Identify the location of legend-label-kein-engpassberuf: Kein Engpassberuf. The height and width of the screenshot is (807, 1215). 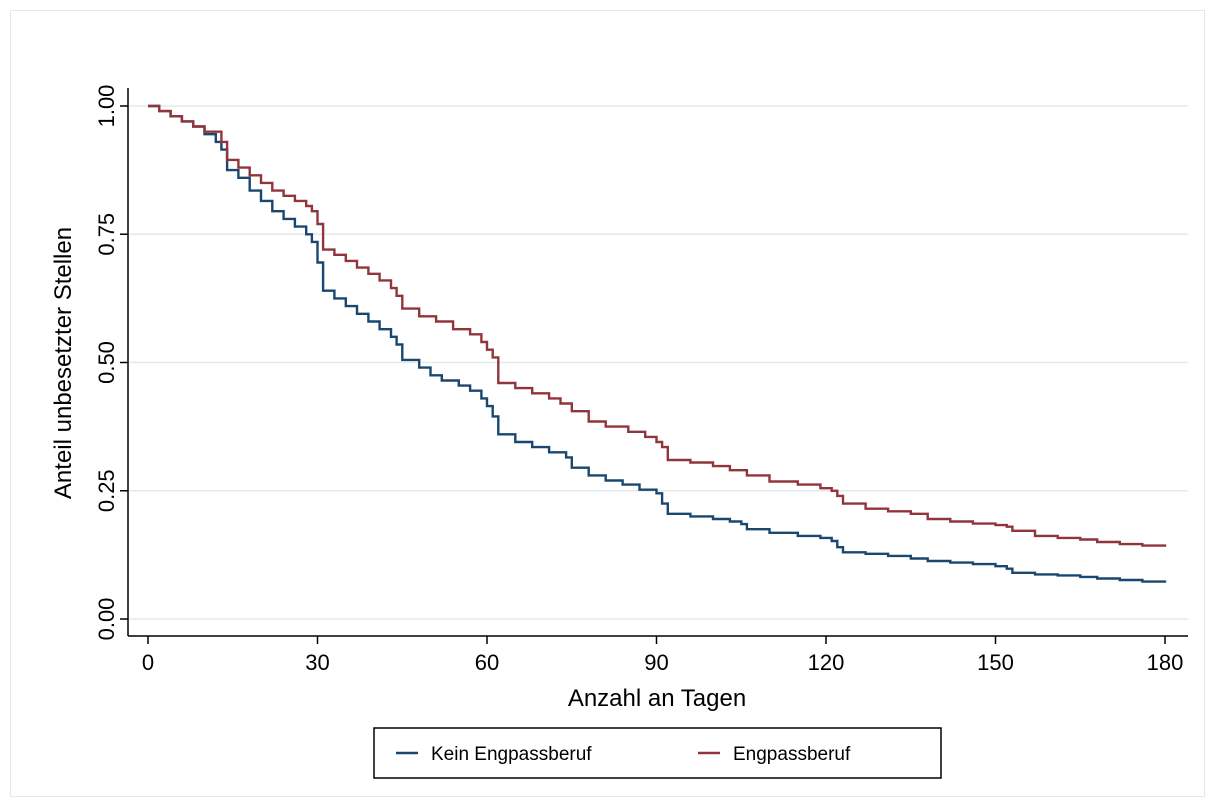
(511, 754).